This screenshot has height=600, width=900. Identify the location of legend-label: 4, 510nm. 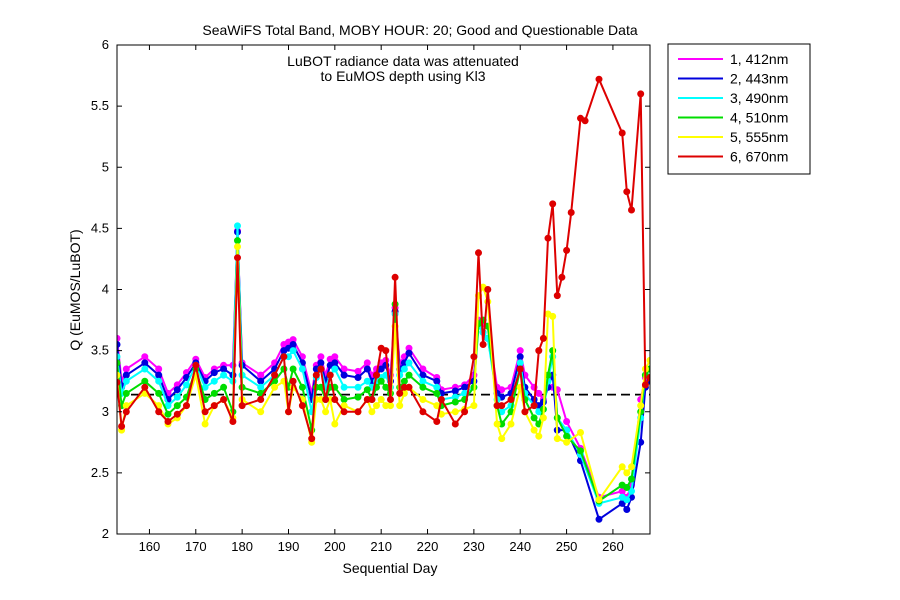
(759, 118).